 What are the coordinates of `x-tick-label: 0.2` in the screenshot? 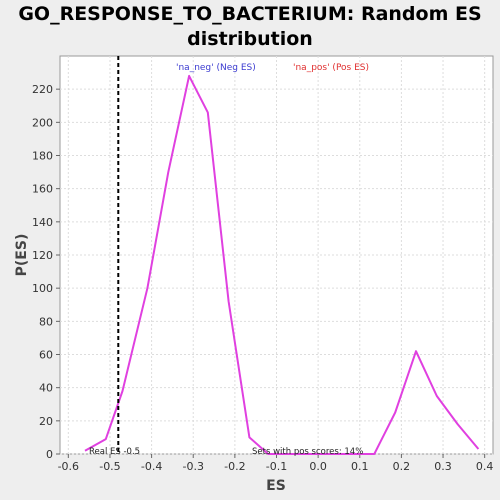 It's located at (402, 466).